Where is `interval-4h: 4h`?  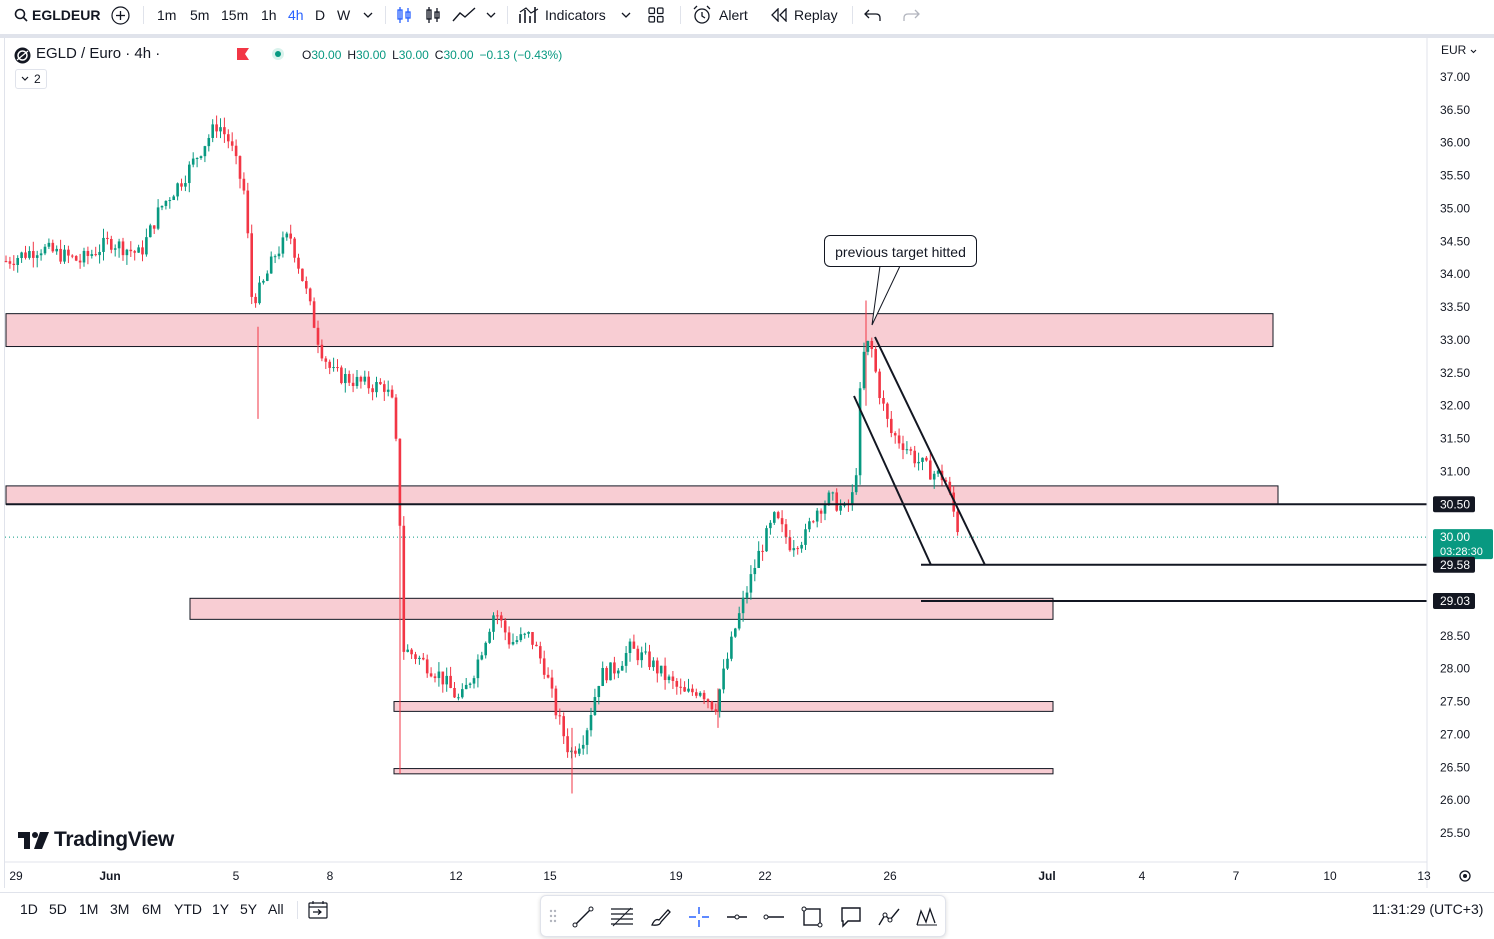 interval-4h: 4h is located at coordinates (296, 15).